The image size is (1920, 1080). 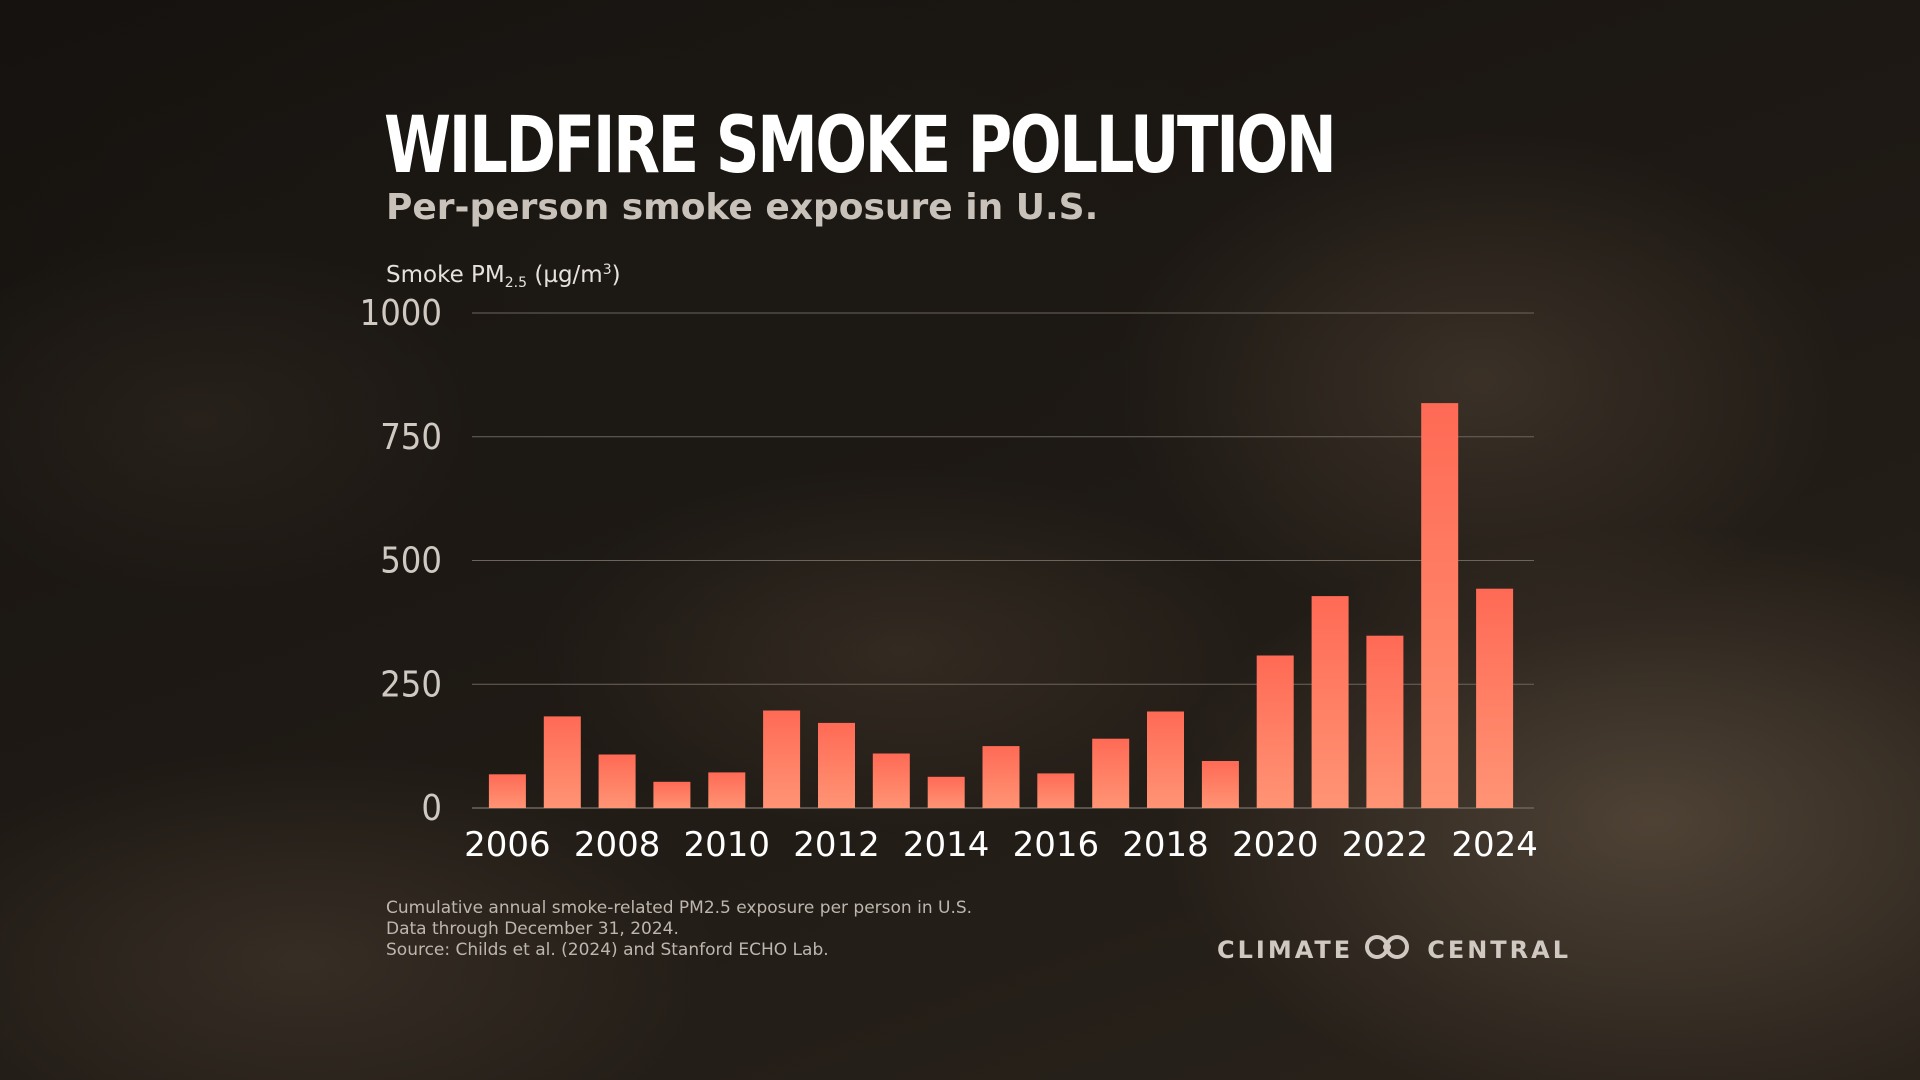 What do you see at coordinates (727, 845) in the screenshot?
I see `x-tick-label-2010: 2010` at bounding box center [727, 845].